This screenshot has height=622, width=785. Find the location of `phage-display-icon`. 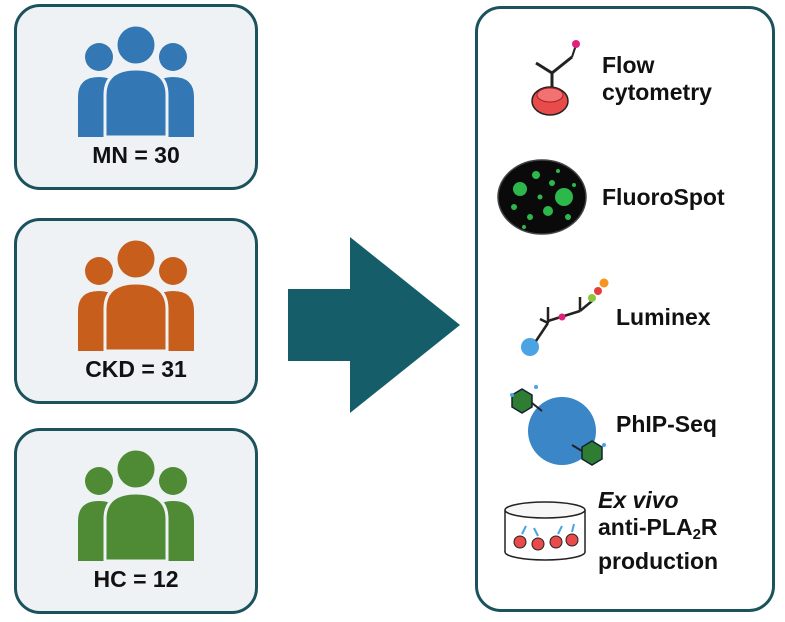

phage-display-icon is located at coordinates (558, 425).